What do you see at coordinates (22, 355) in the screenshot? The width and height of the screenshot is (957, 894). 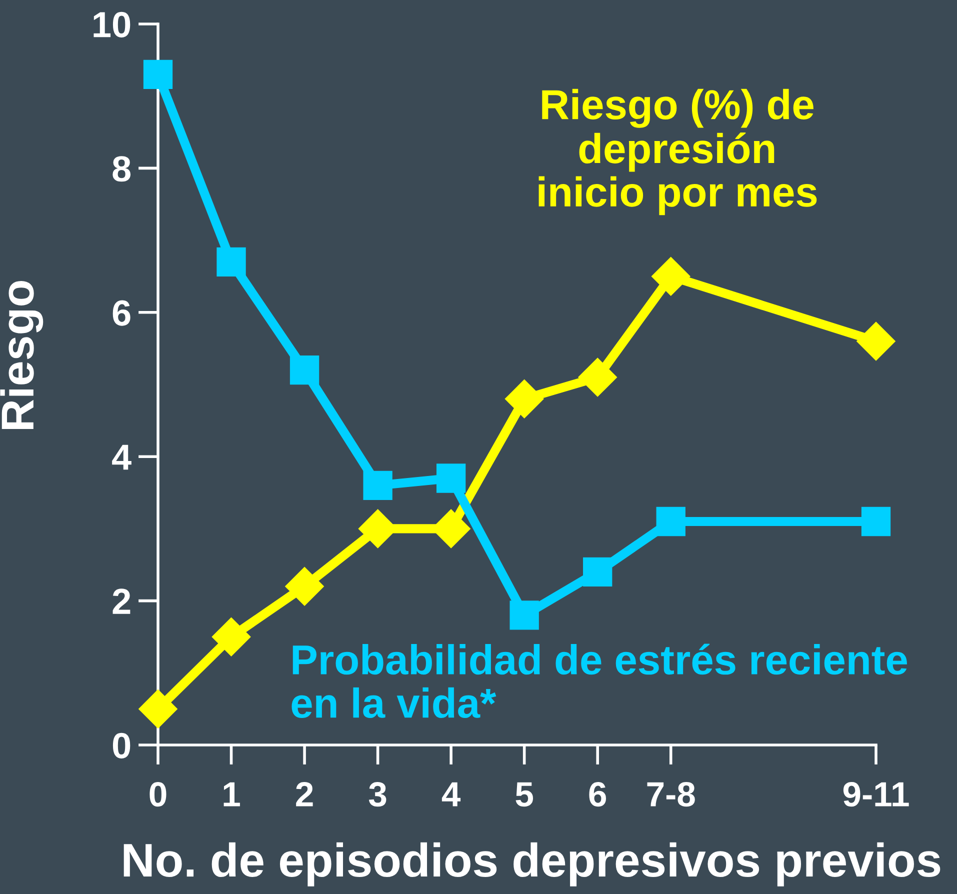 I see `y-axis-title: Riesgo` at bounding box center [22, 355].